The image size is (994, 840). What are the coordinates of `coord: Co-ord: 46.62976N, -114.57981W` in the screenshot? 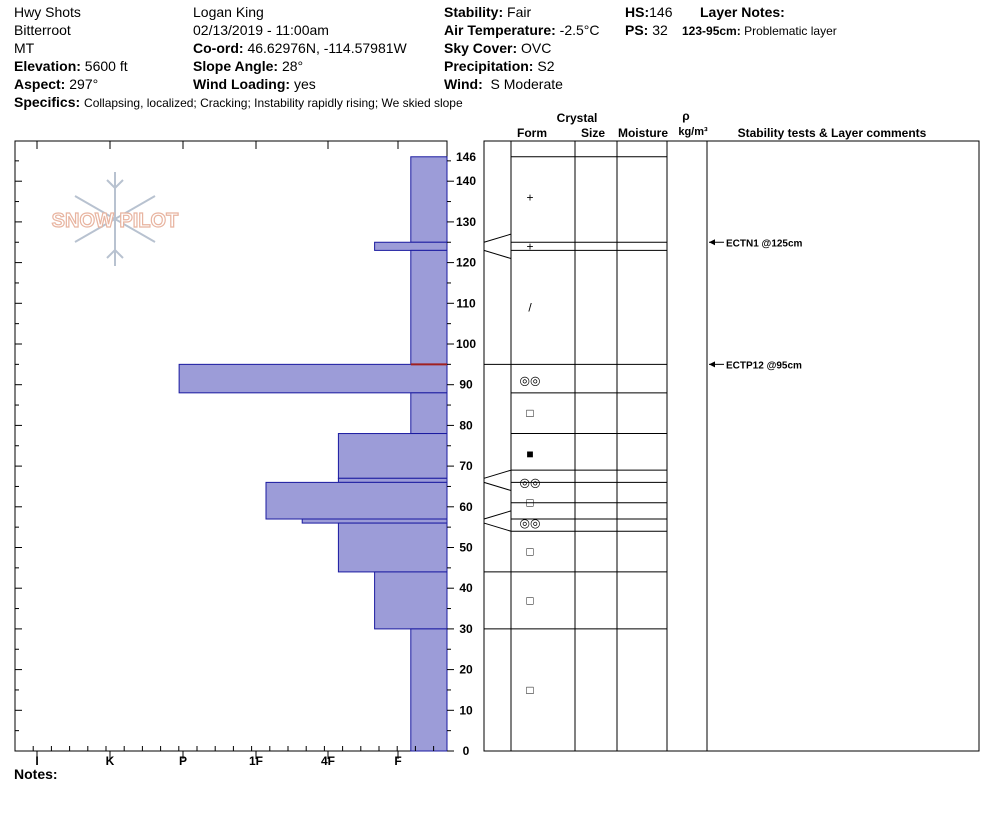 It's located at (300, 48).